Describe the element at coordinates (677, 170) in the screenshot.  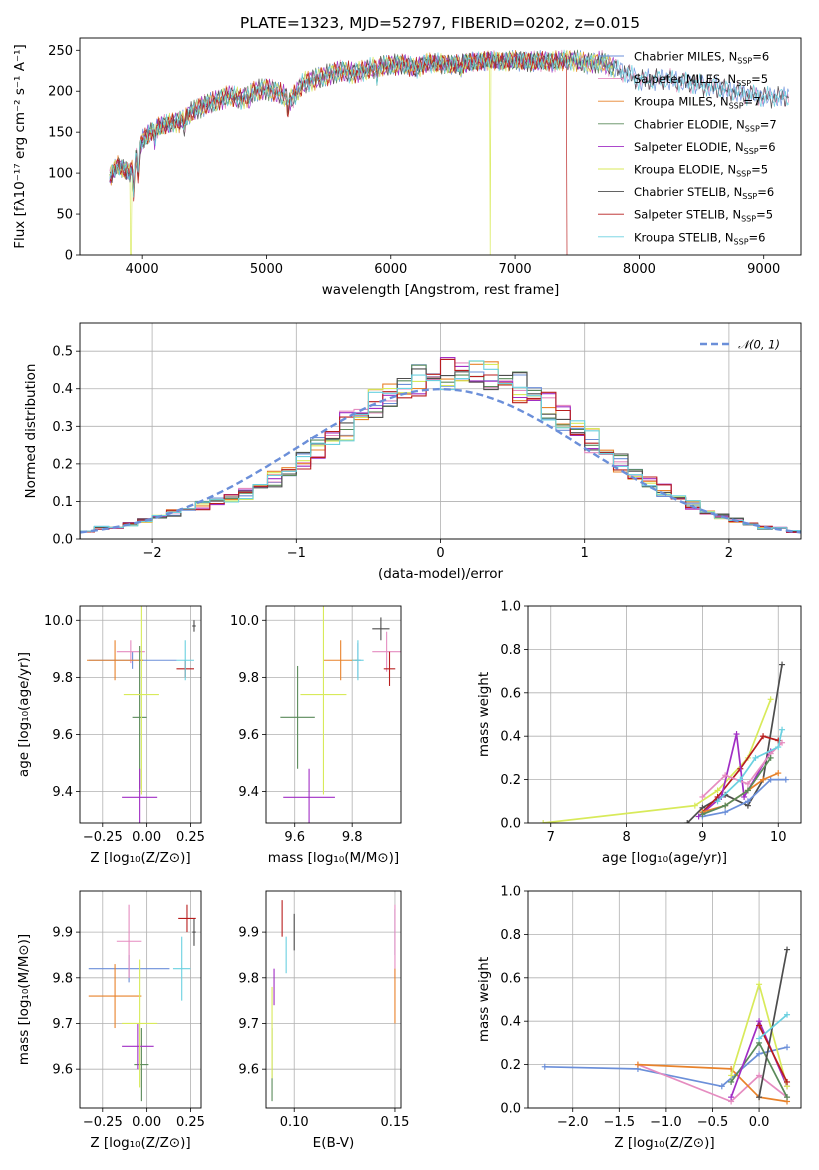
I see `legend-model-name: Kroupa ELODIE` at that location.